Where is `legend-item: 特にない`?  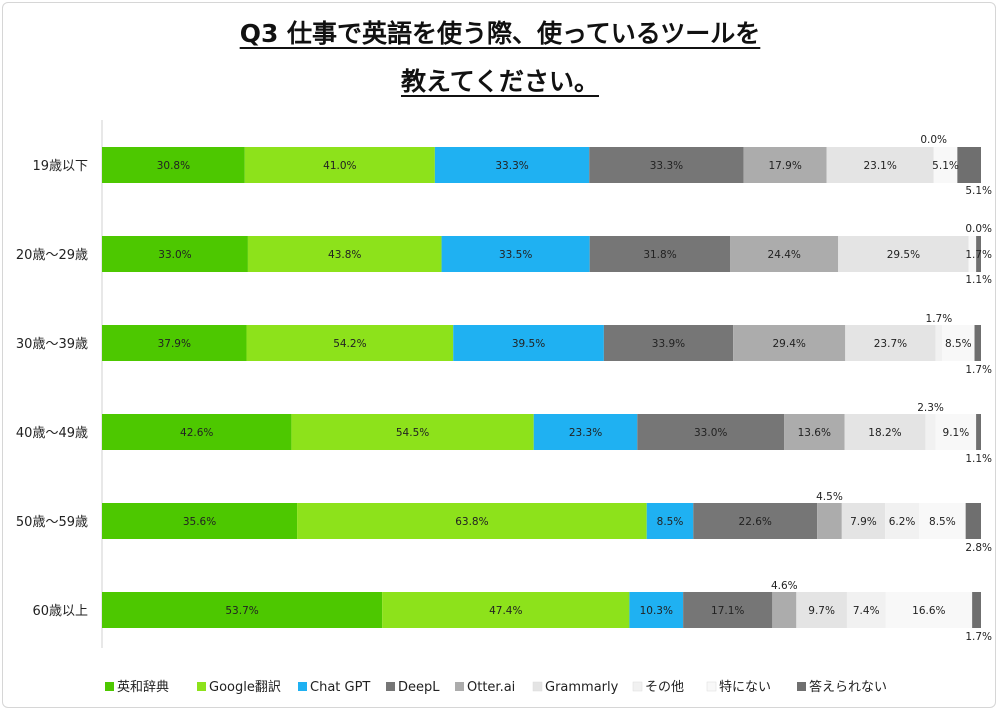
legend-item: 特にない is located at coordinates (738, 687).